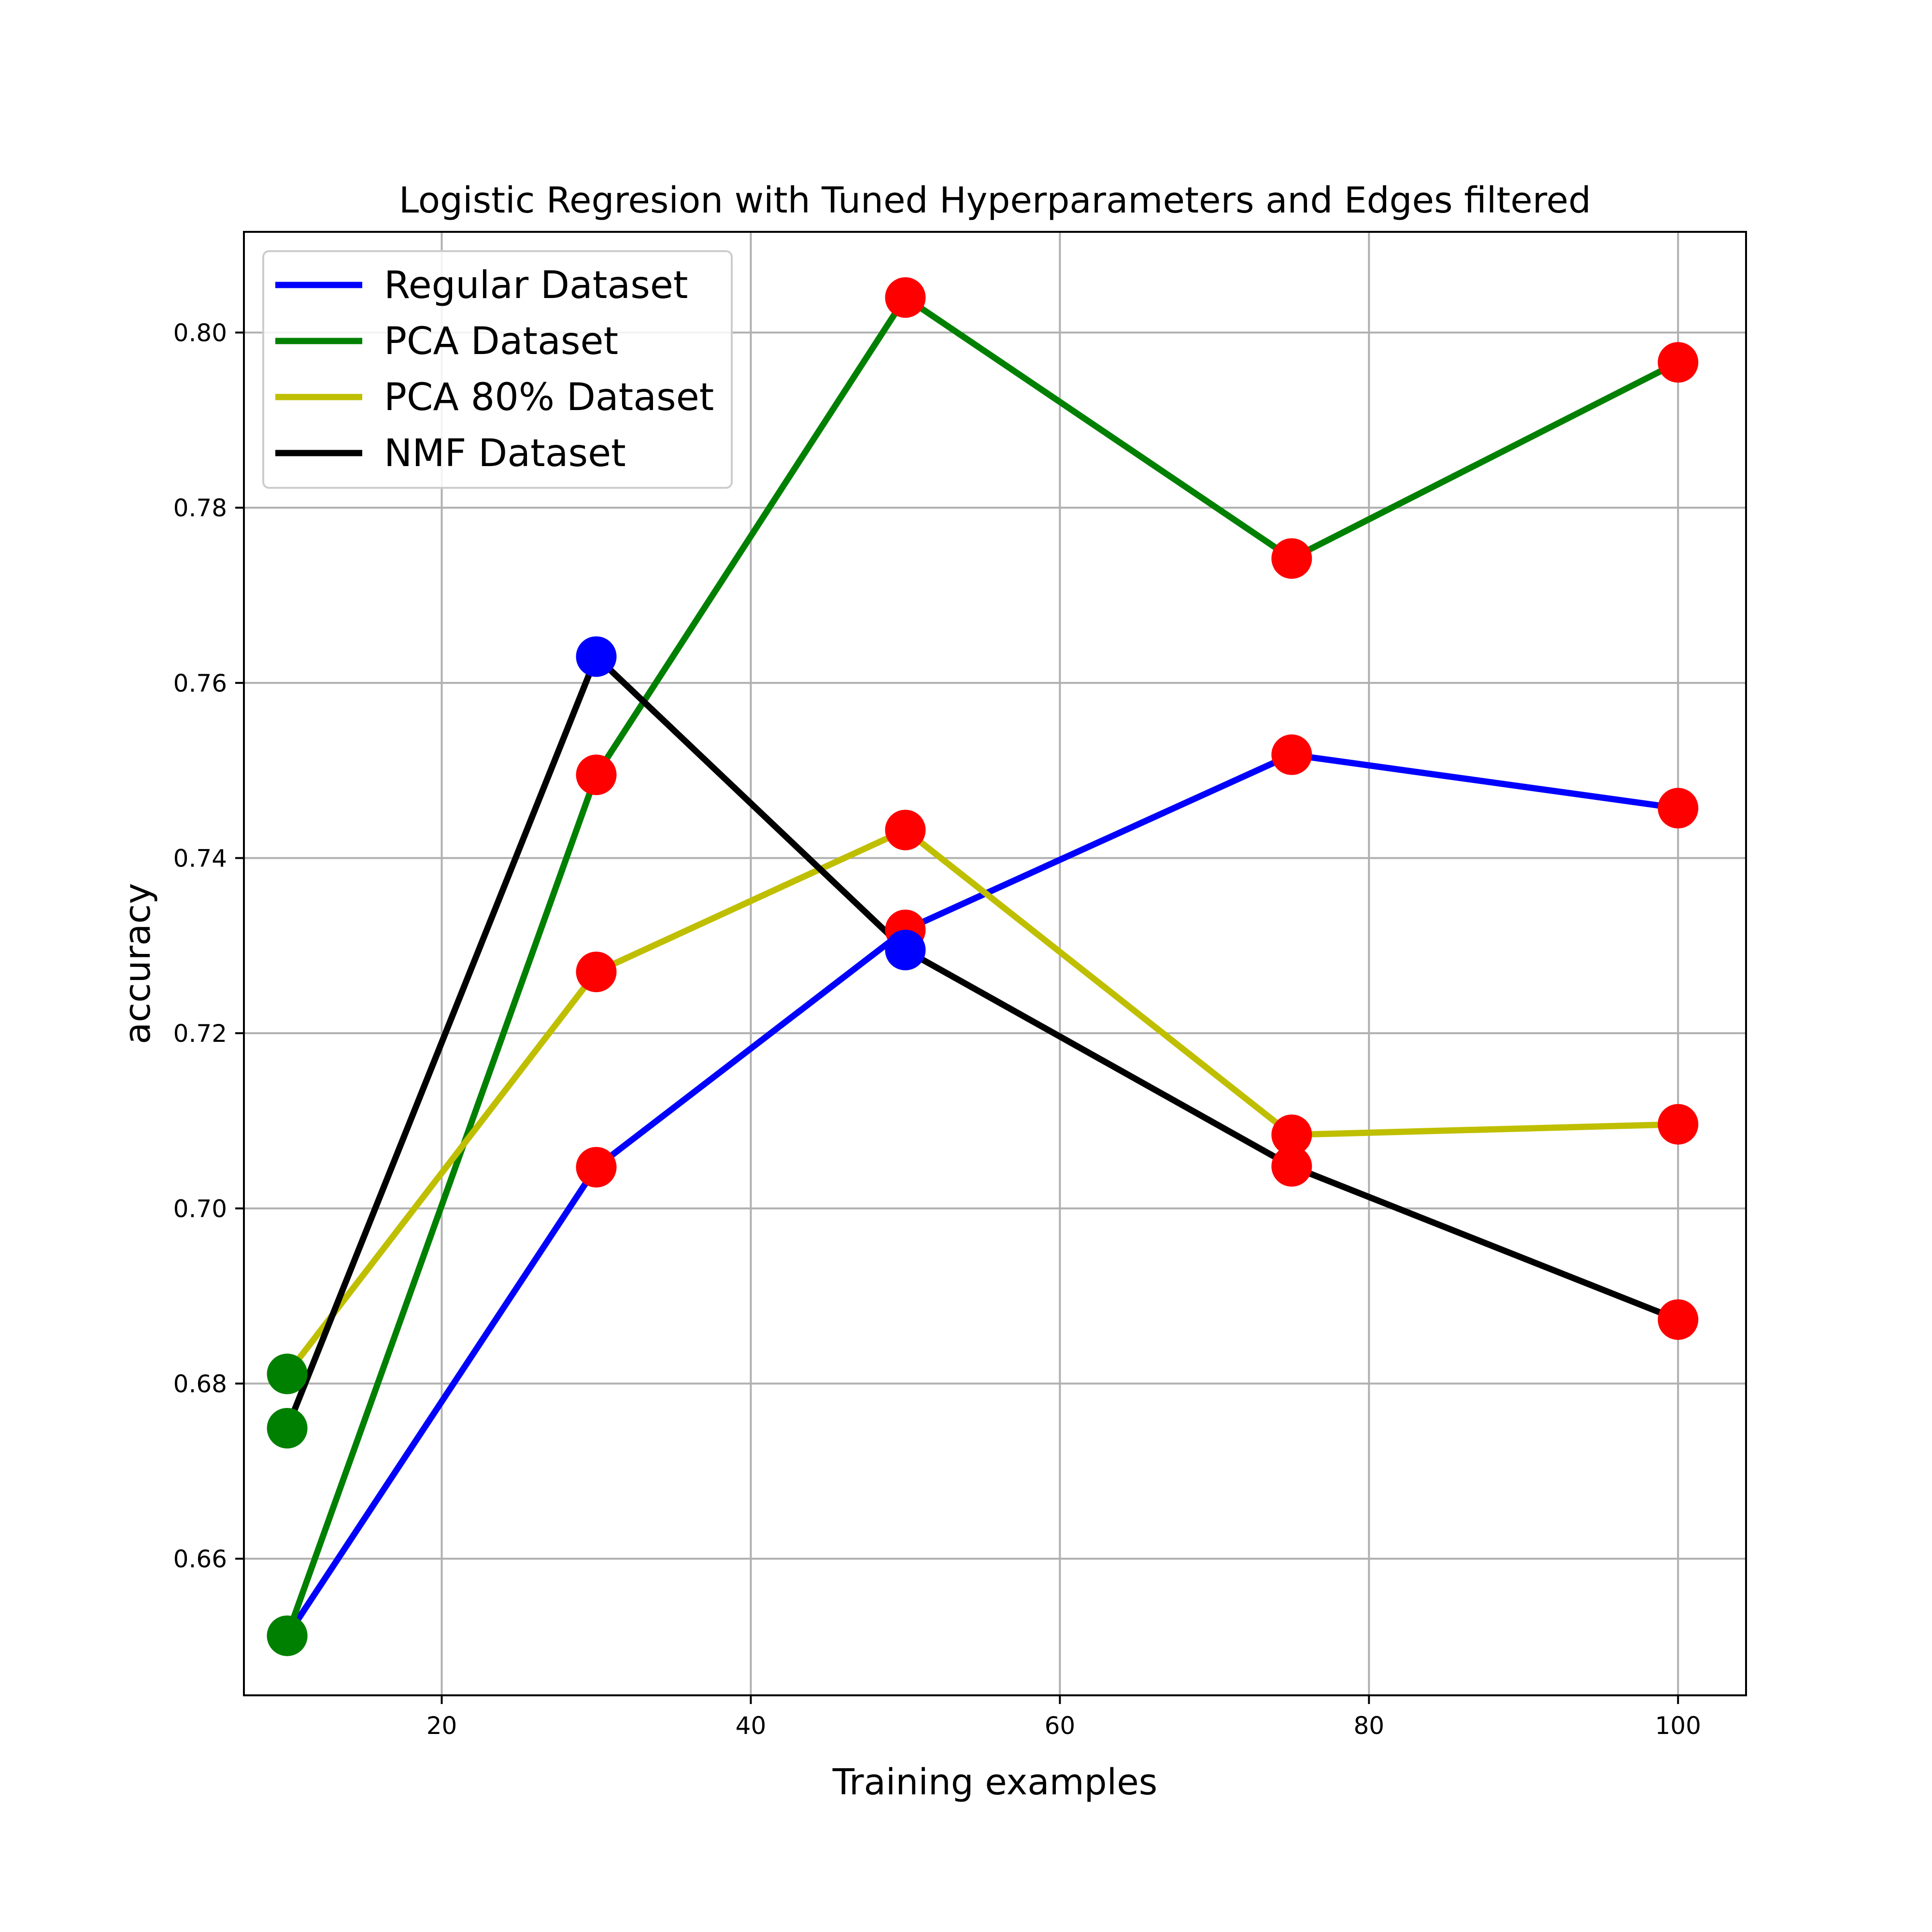 The image size is (1932, 1932). What do you see at coordinates (200, 1384) in the screenshot?
I see `y-tick-label: 0.68` at bounding box center [200, 1384].